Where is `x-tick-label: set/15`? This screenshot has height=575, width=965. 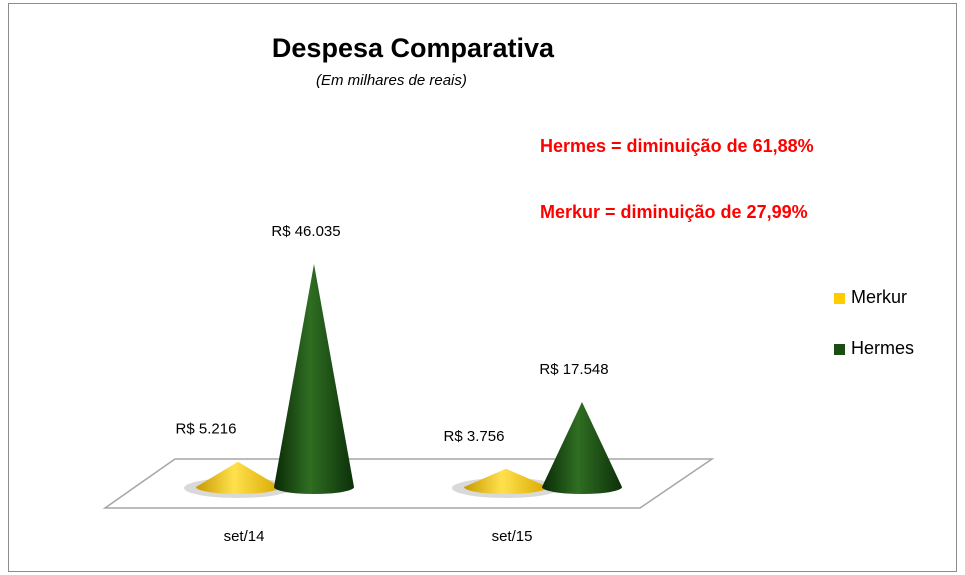
x-tick-label: set/15 is located at coordinates (512, 536).